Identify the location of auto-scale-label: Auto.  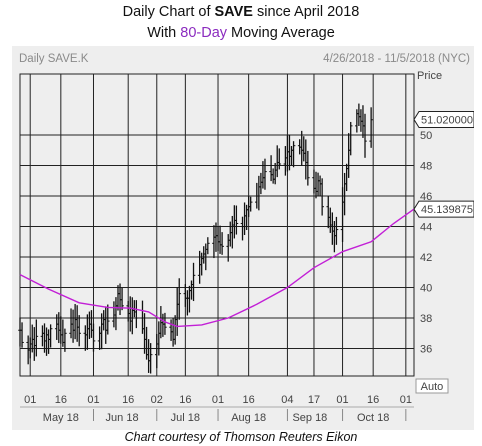
(432, 387).